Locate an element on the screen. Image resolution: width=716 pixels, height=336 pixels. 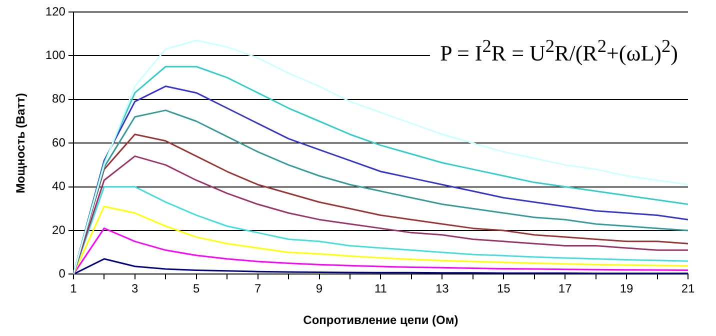
y-tick-label: 40 is located at coordinates (59, 186).